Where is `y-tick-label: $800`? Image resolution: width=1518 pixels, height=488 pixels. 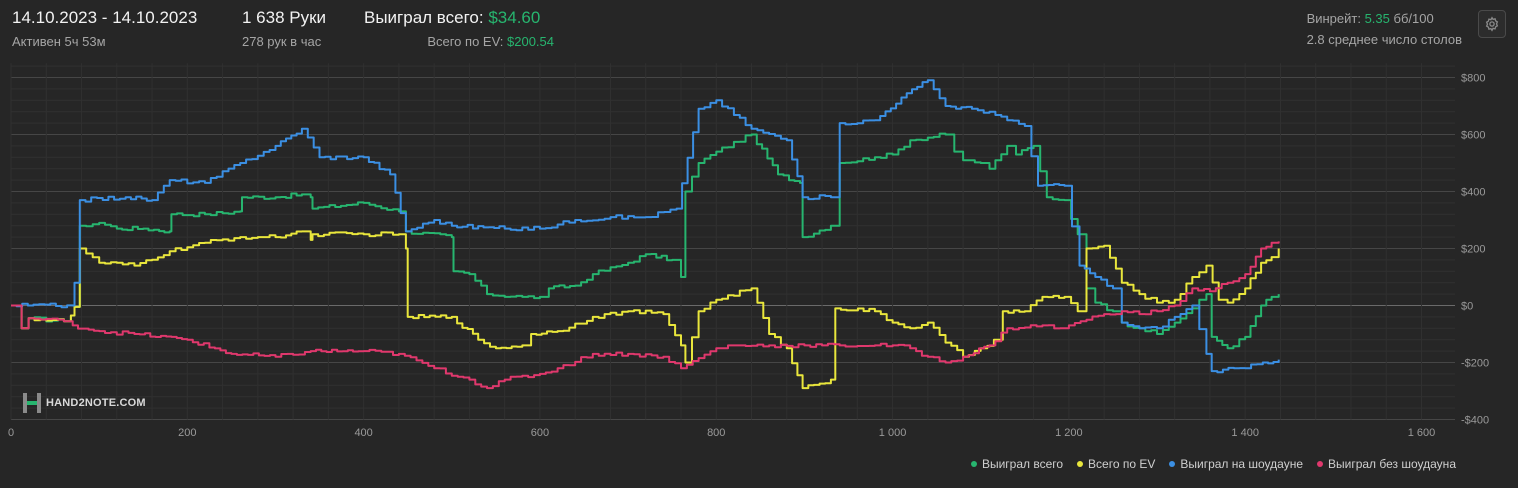
y-tick-label: $800 is located at coordinates (1473, 79).